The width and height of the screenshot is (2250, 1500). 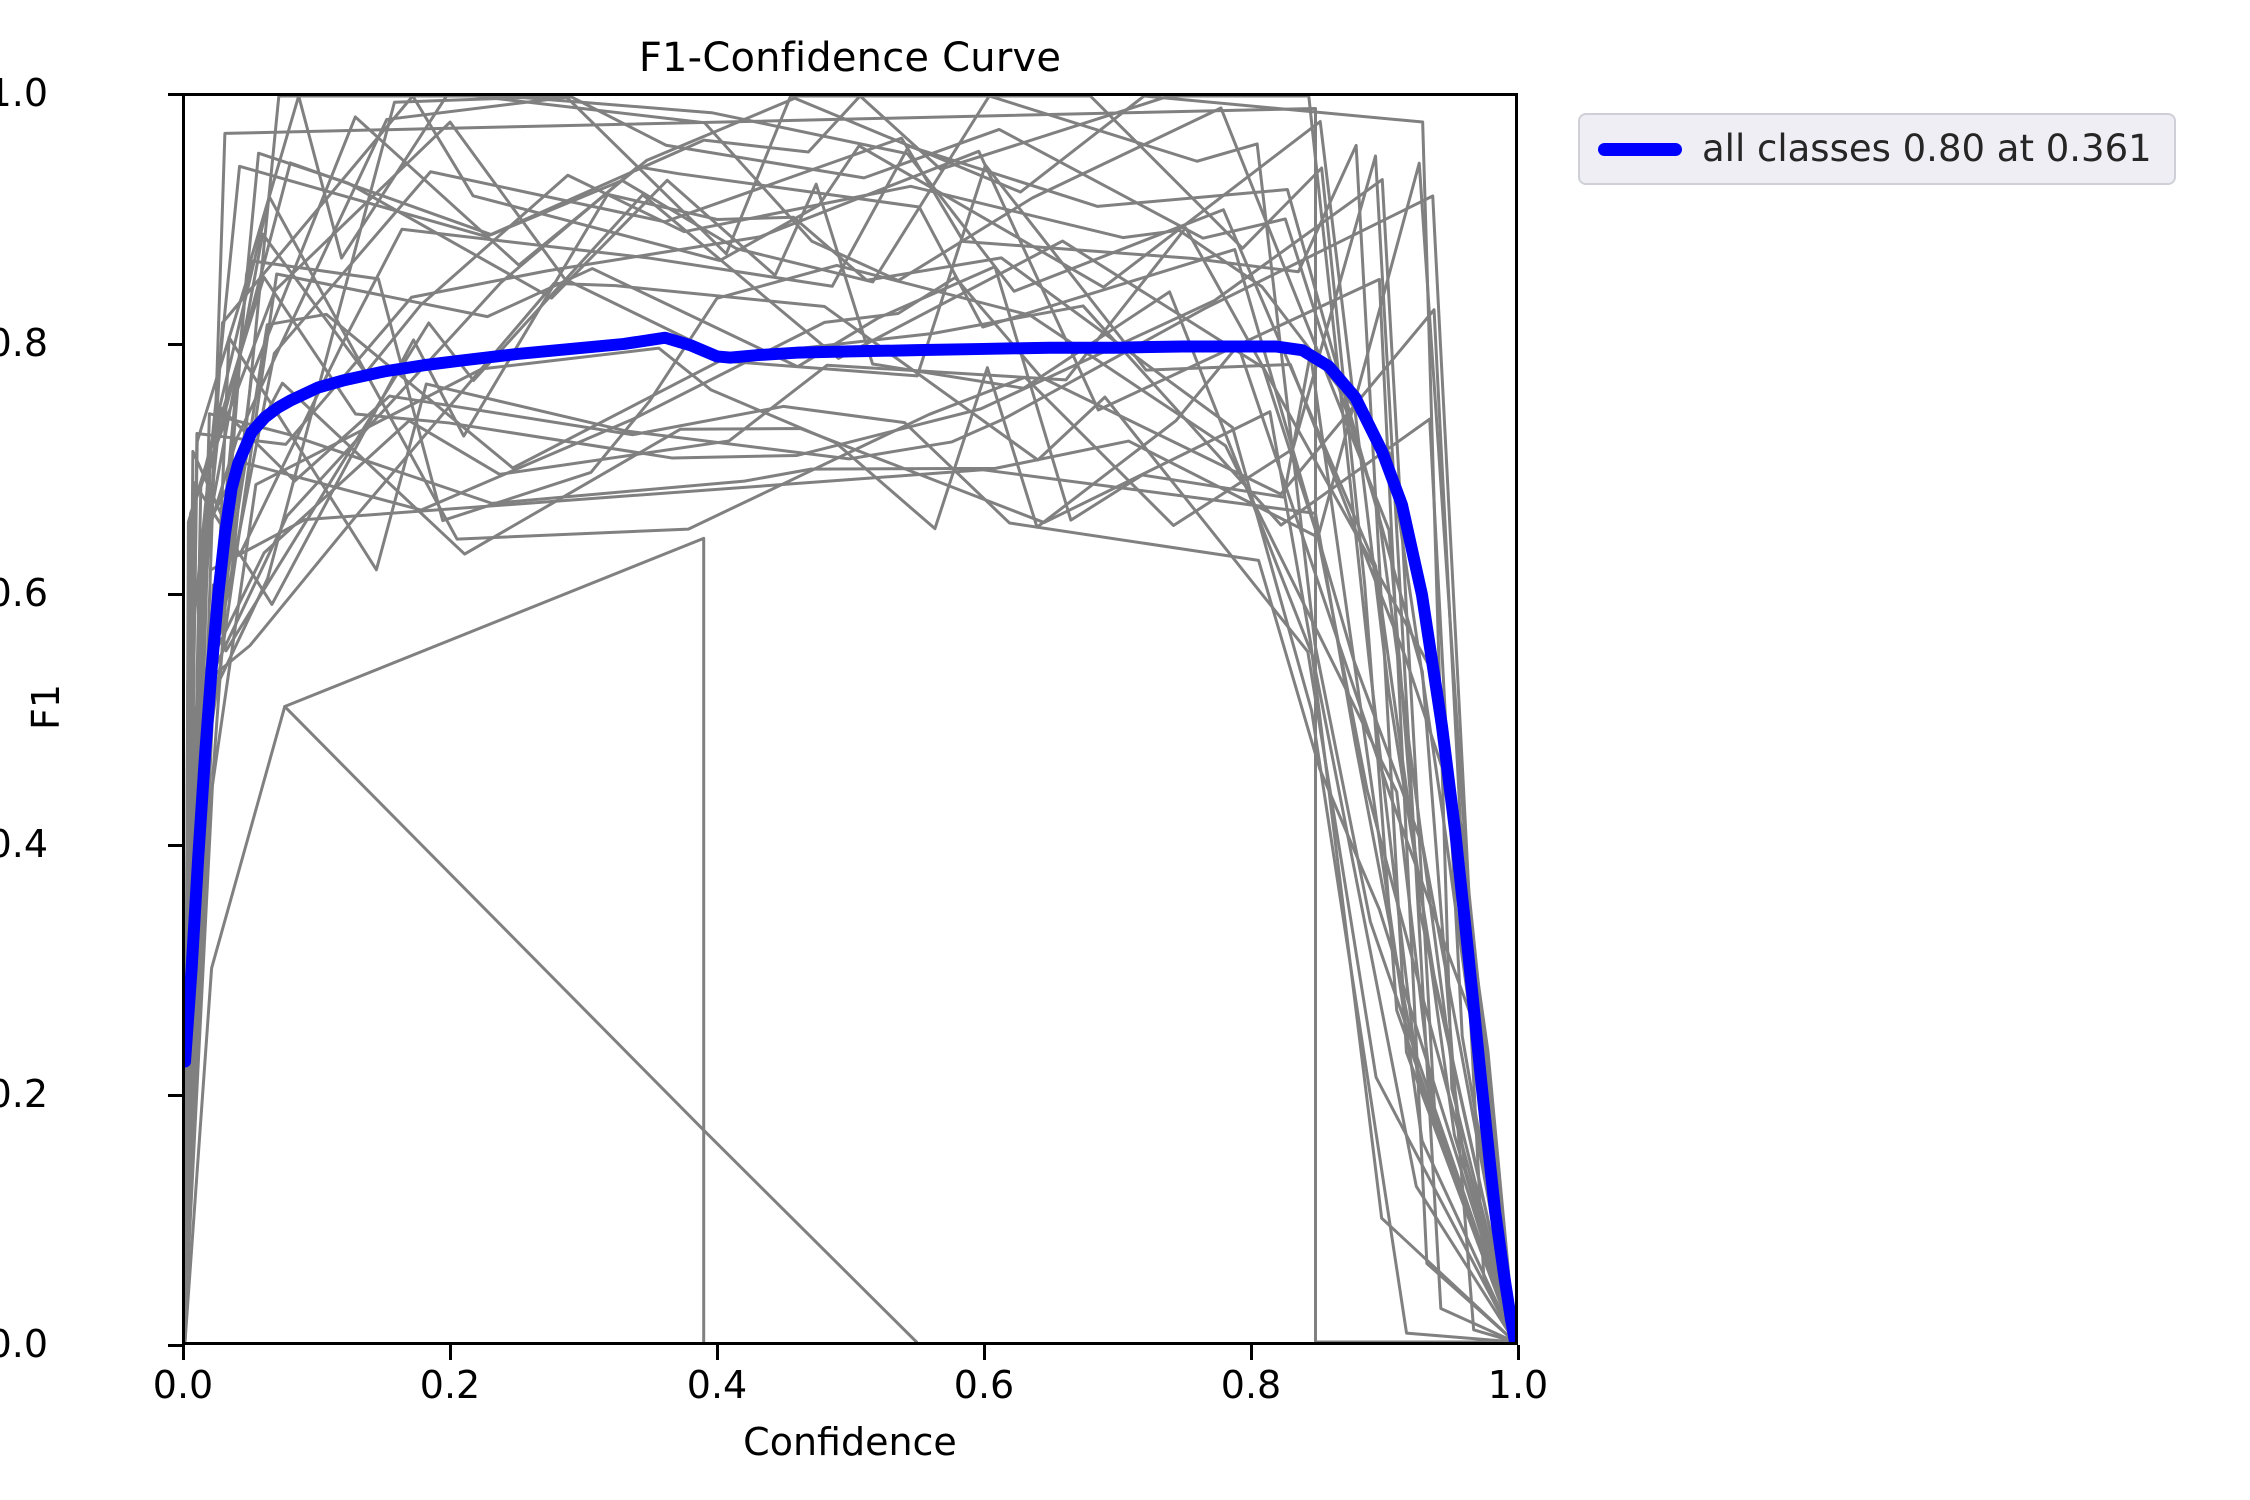 What do you see at coordinates (175, 344) in the screenshot?
I see `ytick-mark-0.8` at bounding box center [175, 344].